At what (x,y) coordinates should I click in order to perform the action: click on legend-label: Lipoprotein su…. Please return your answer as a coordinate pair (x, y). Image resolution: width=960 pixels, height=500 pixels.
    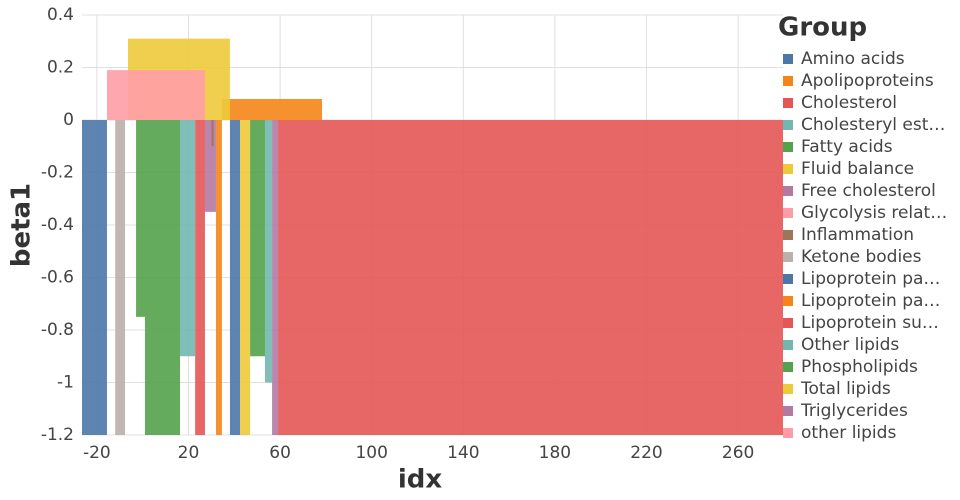
    Looking at the image, I should click on (870, 323).